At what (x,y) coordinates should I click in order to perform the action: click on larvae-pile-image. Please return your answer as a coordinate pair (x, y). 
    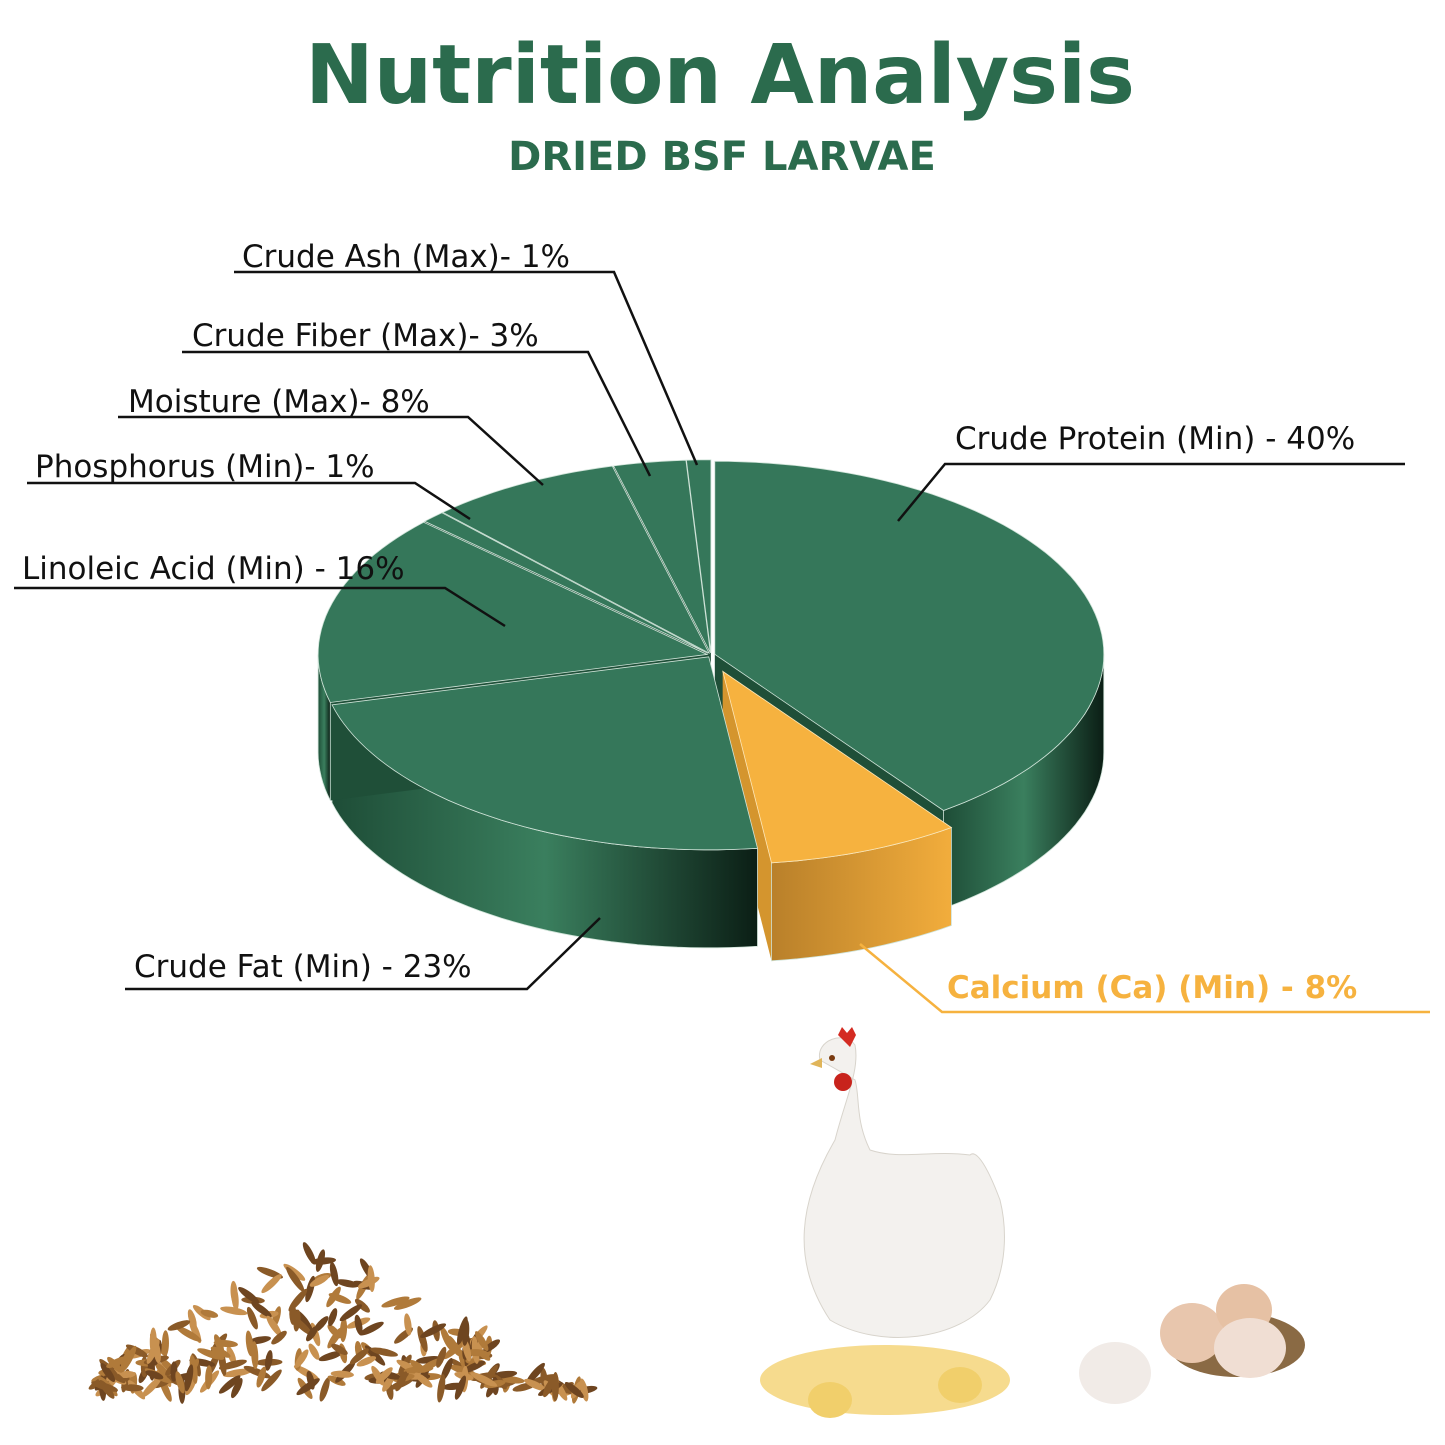
    Looking at the image, I should click on (343, 1323).